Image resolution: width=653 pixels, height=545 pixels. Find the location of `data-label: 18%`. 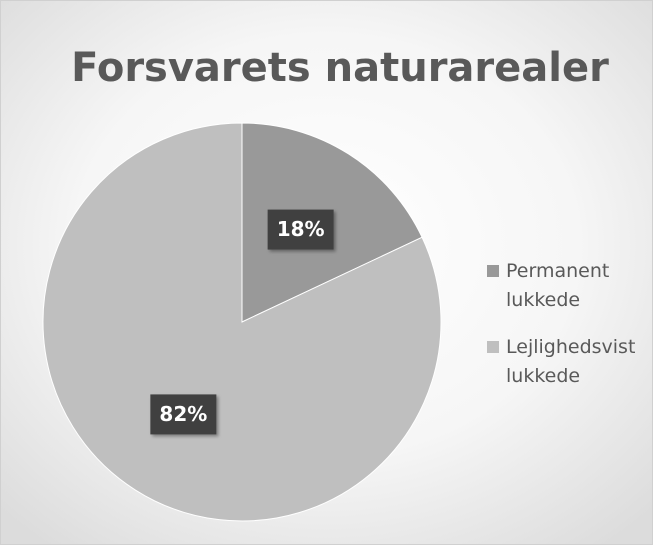

data-label: 18% is located at coordinates (301, 229).